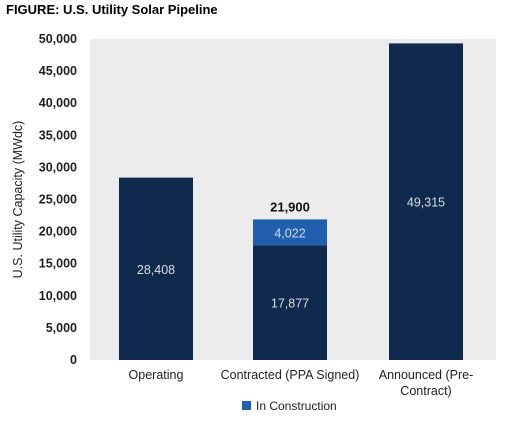 The width and height of the screenshot is (524, 430). What do you see at coordinates (58, 39) in the screenshot?
I see `y-tick-label: 50,000` at bounding box center [58, 39].